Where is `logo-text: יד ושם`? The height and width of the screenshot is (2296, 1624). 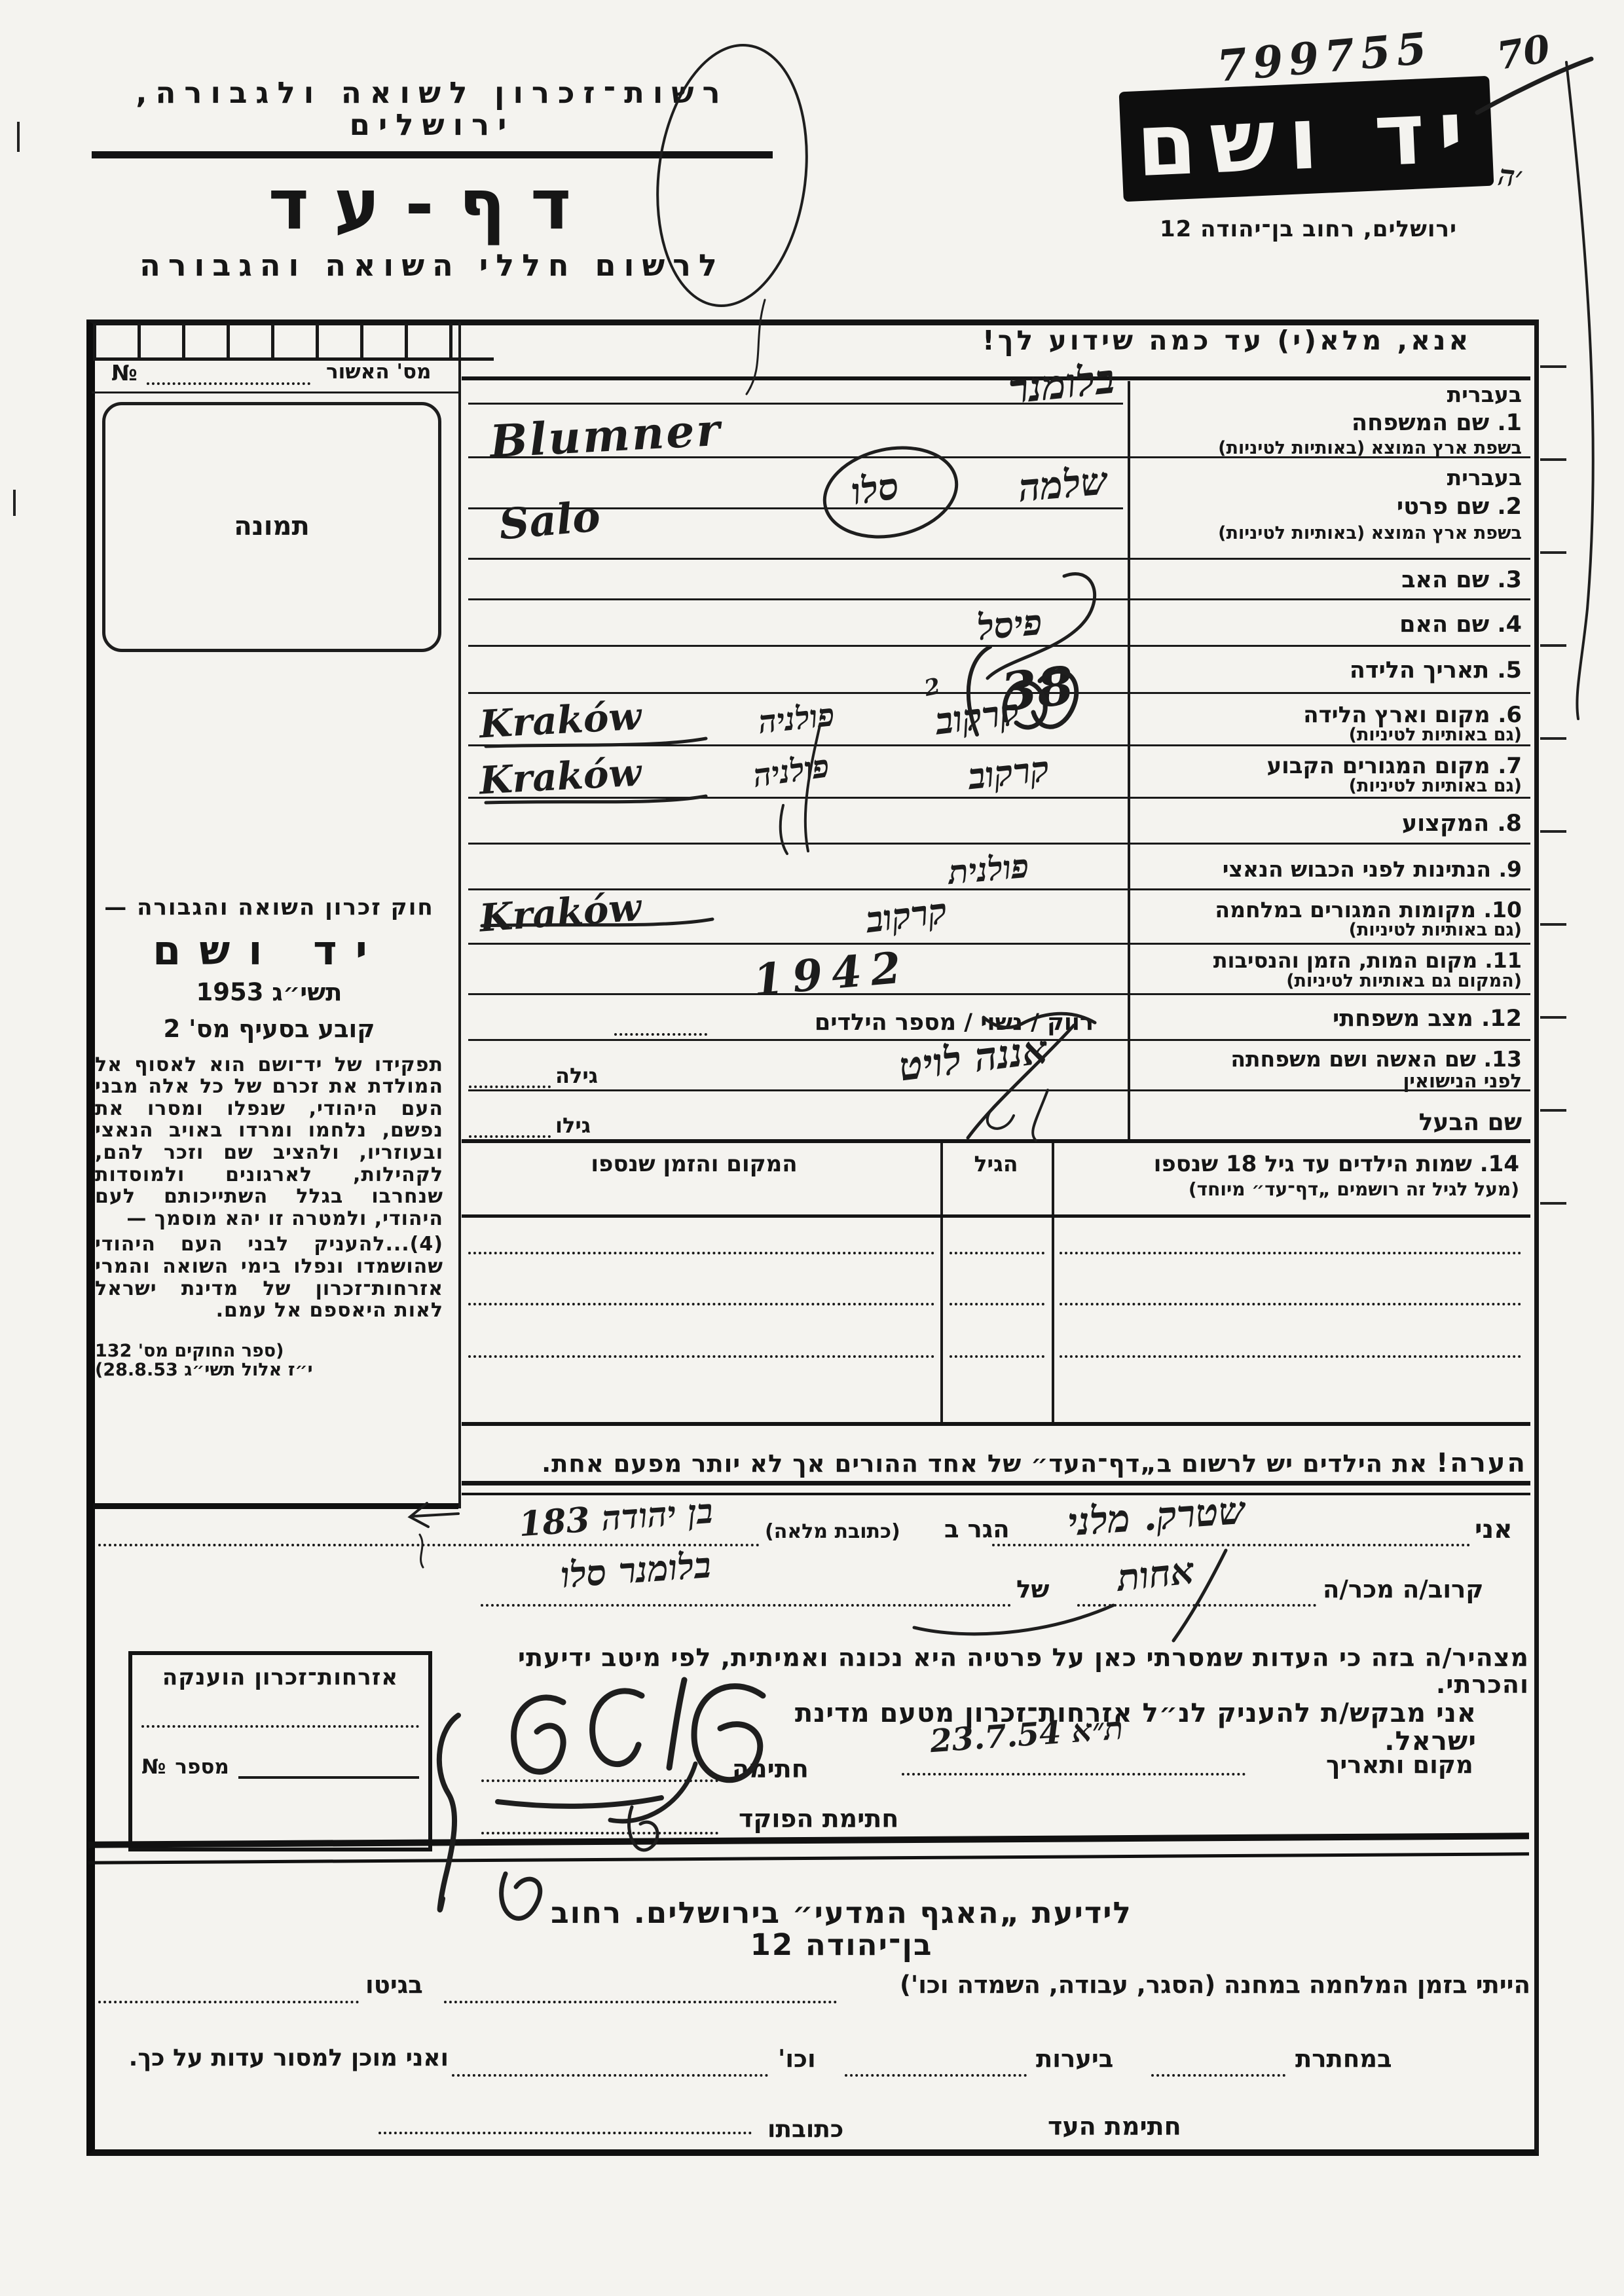 logo-text: יד ושם is located at coordinates (1306, 139).